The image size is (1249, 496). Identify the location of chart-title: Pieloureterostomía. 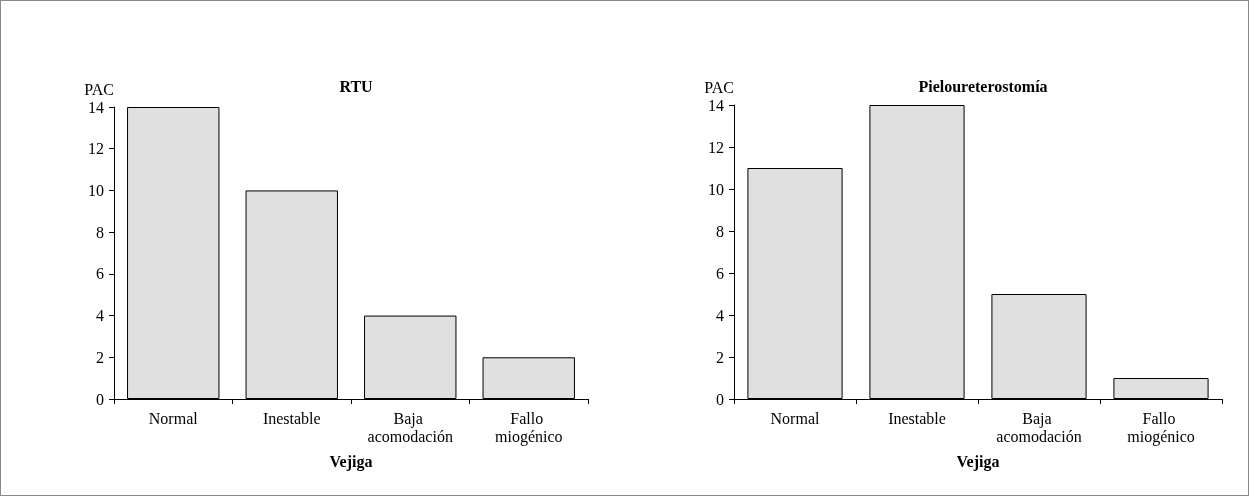
(983, 86).